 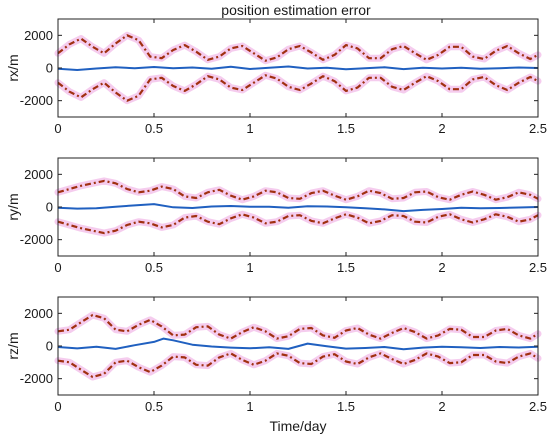 I want to click on plot-layer-rx, so click(x=298, y=68).